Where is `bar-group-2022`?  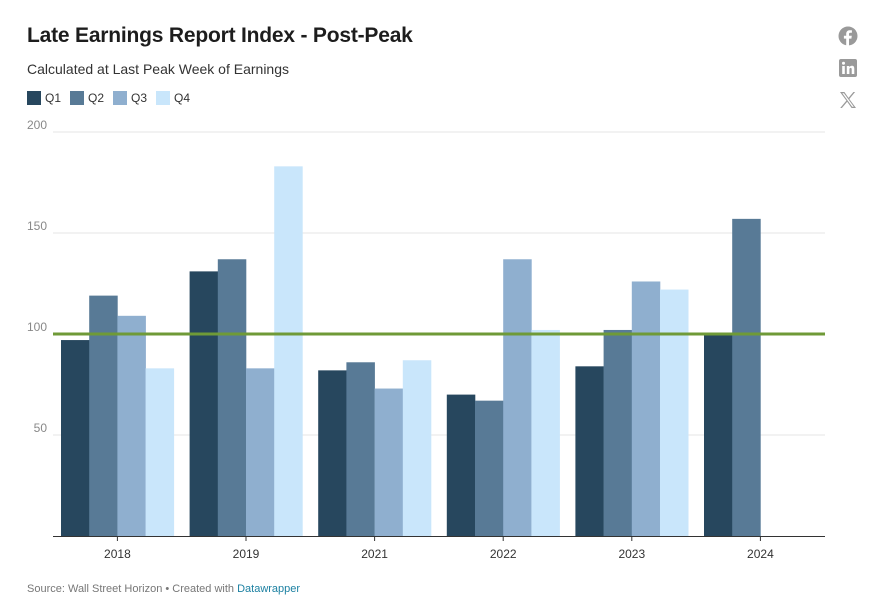
bar-group-2022 is located at coordinates (503, 397).